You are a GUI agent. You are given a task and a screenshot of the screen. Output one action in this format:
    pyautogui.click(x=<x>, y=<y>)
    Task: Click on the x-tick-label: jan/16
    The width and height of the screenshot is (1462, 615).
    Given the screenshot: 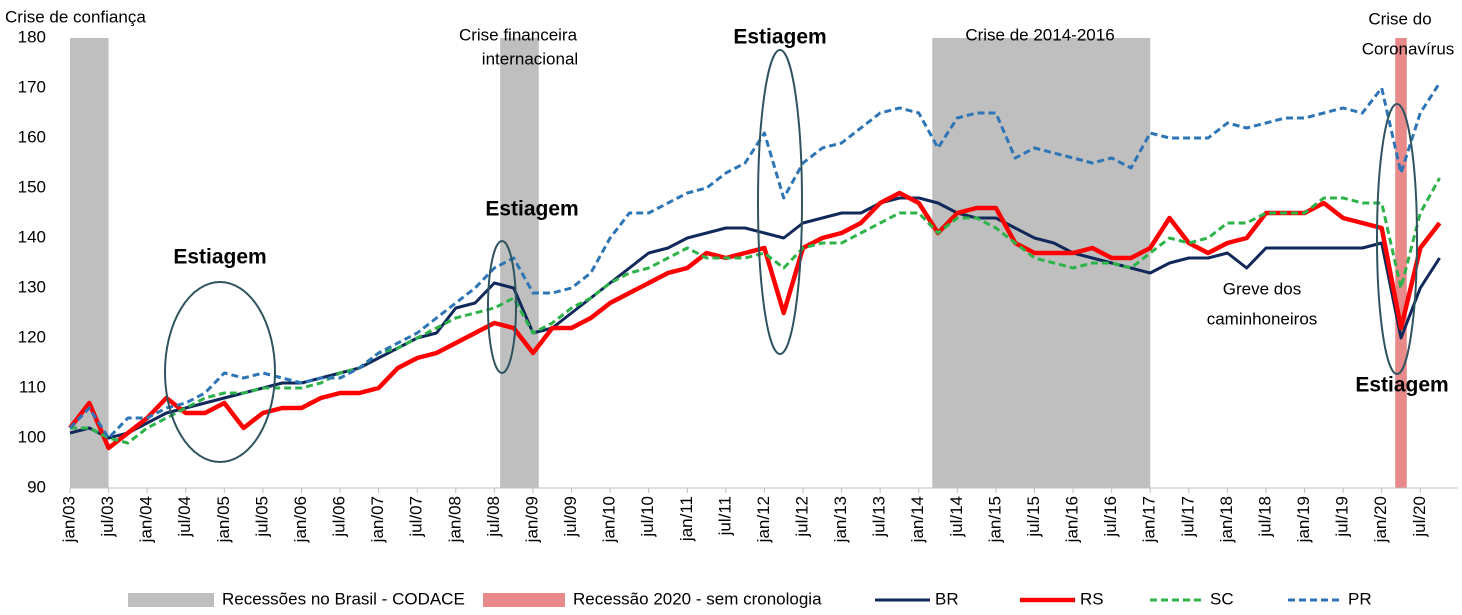 What is the action you would take?
    pyautogui.click(x=1072, y=519)
    